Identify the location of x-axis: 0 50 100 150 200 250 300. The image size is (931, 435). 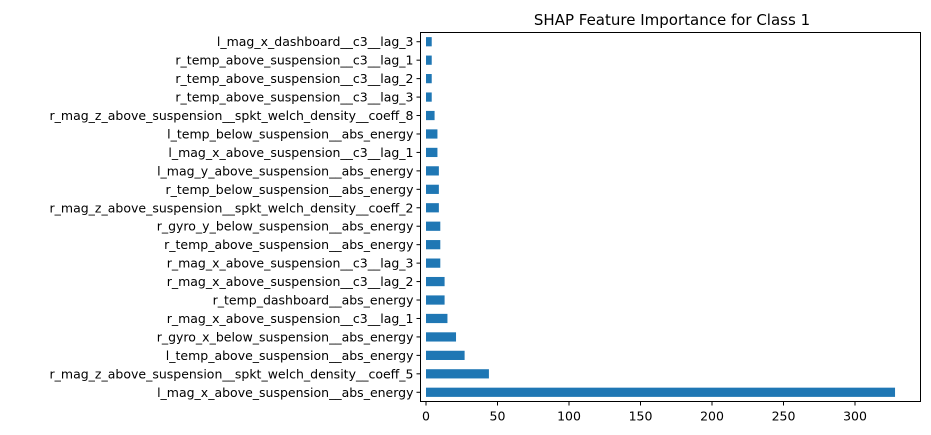
(644, 412).